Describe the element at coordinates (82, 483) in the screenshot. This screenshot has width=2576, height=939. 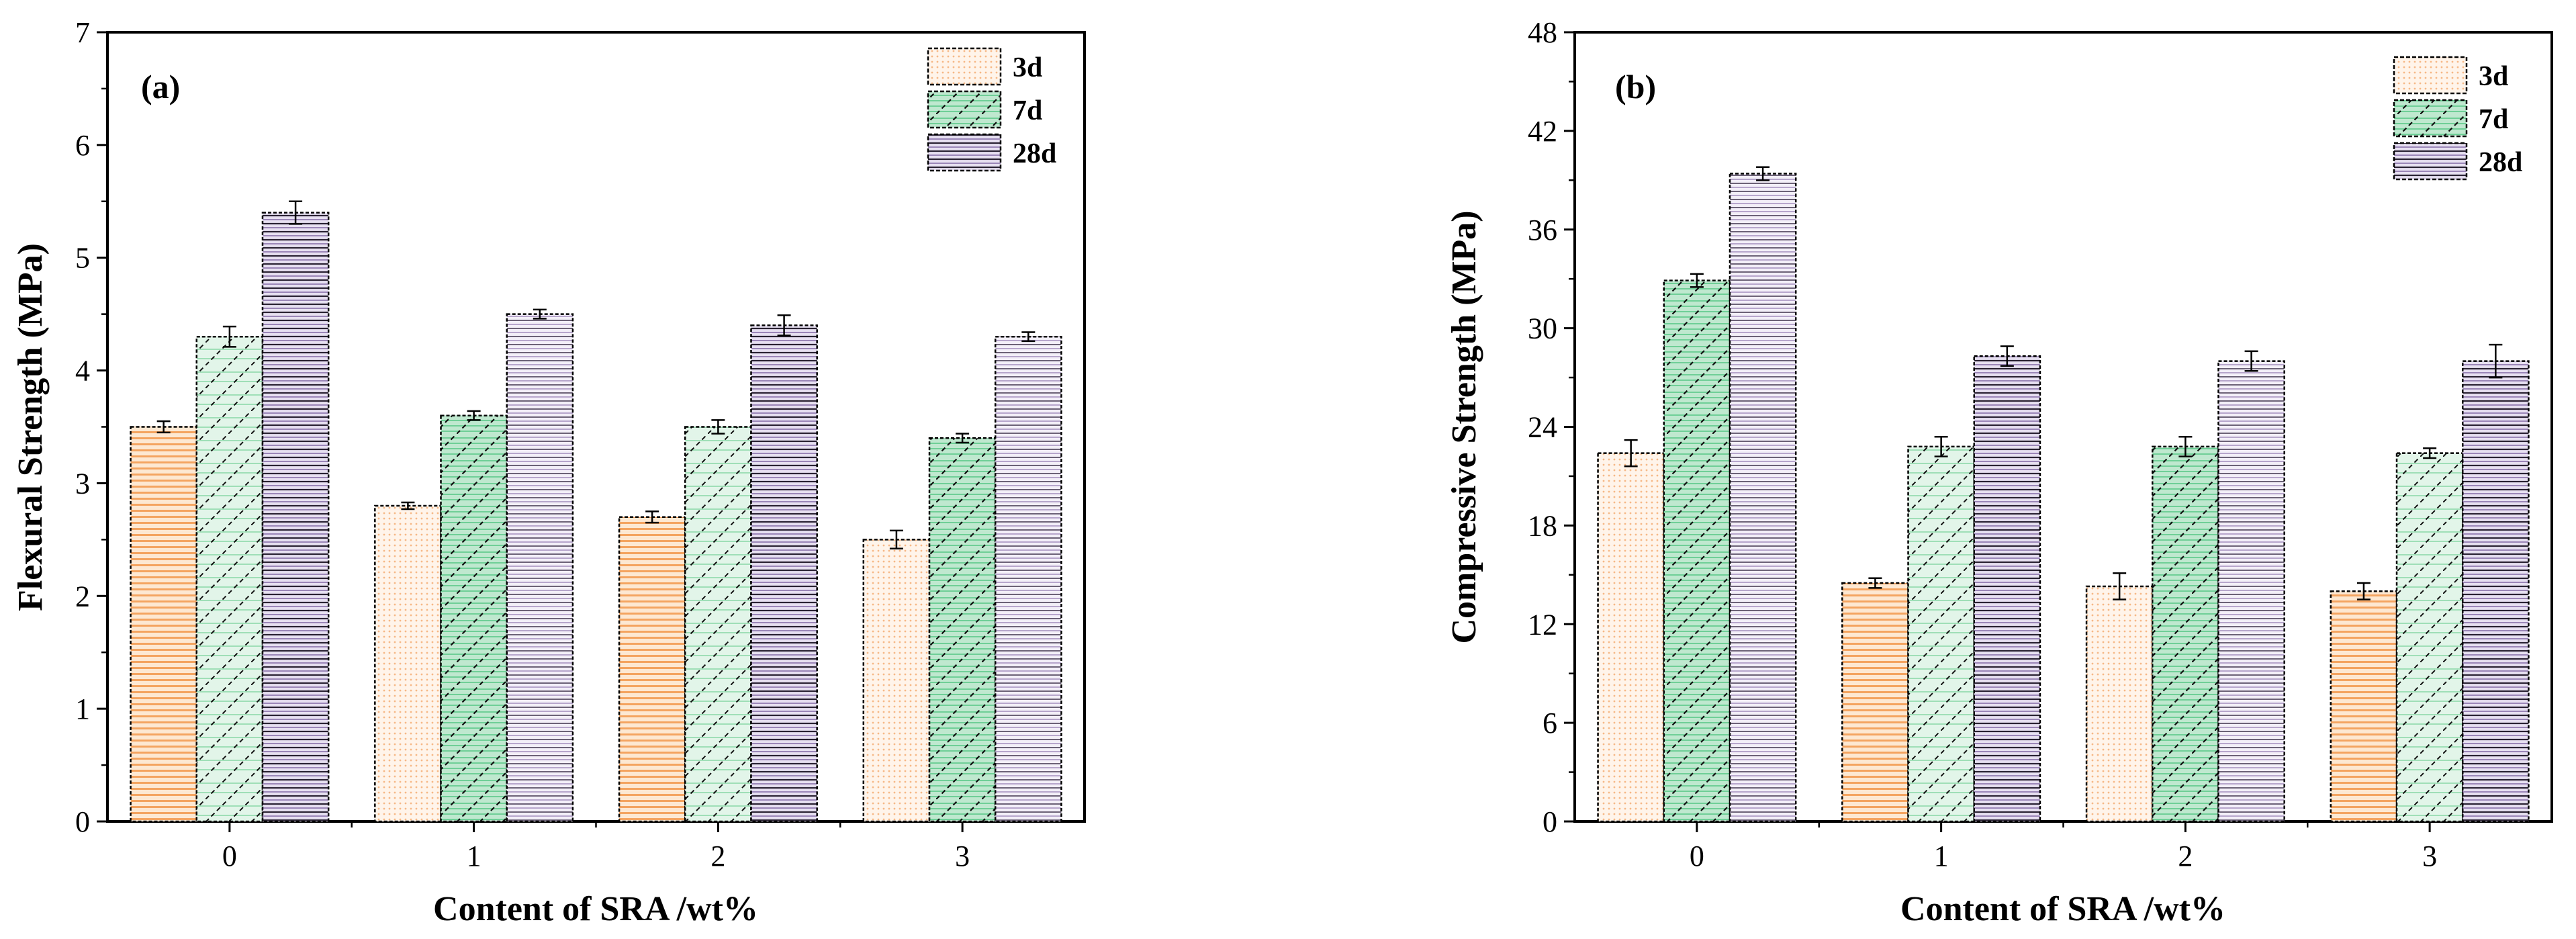
I see `y-tick-label: 3` at that location.